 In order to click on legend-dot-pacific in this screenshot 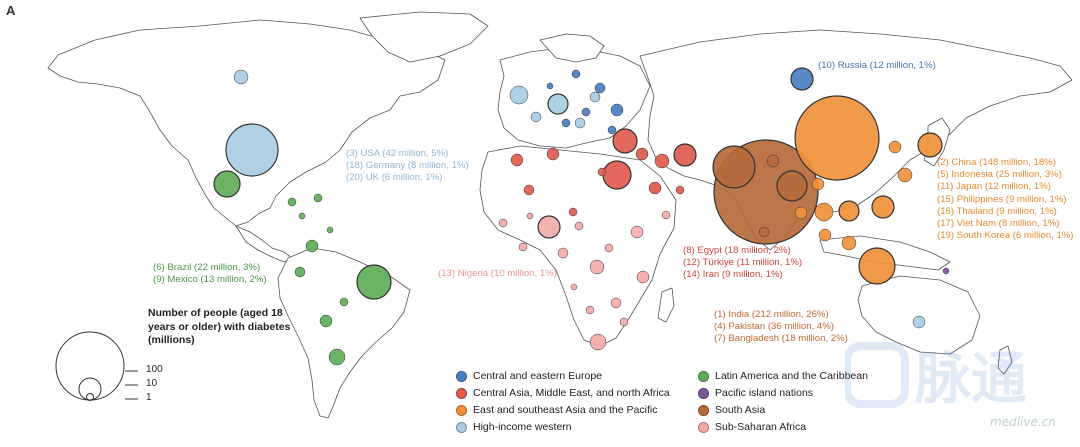, I will do `click(703, 393)`.